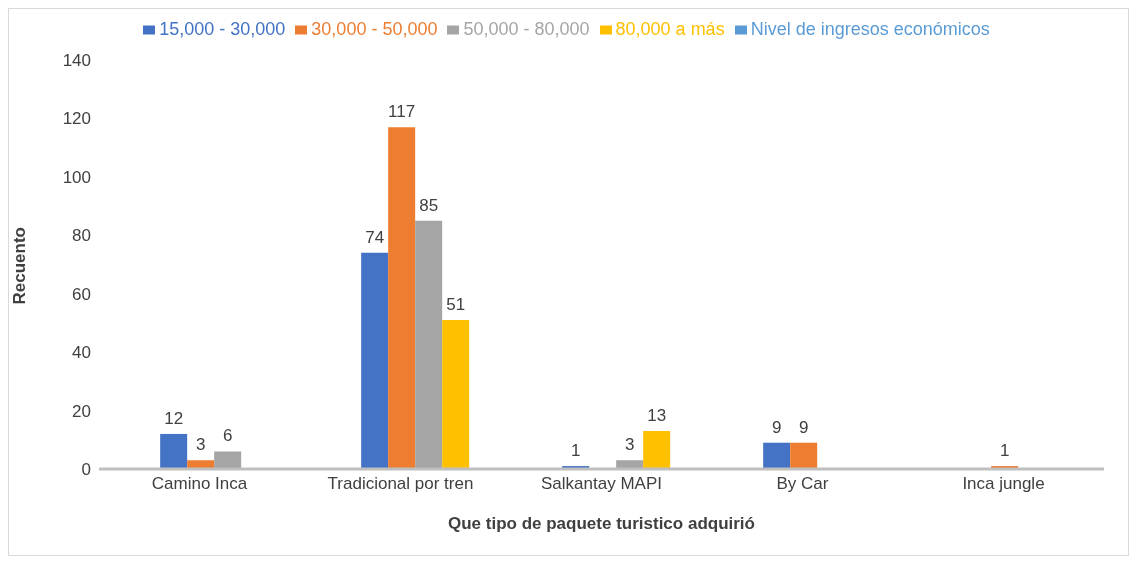 The width and height of the screenshot is (1135, 562). Describe the element at coordinates (601, 484) in the screenshot. I see `x-tick-label: Salkantay MAPI` at that location.